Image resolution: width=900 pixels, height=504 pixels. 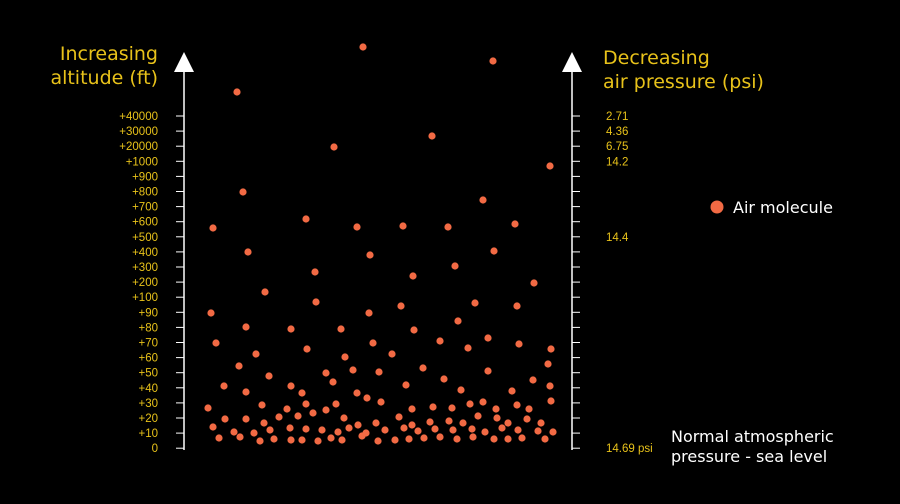 What do you see at coordinates (617, 117) in the screenshot?
I see `right-axis-label: 2.71` at bounding box center [617, 117].